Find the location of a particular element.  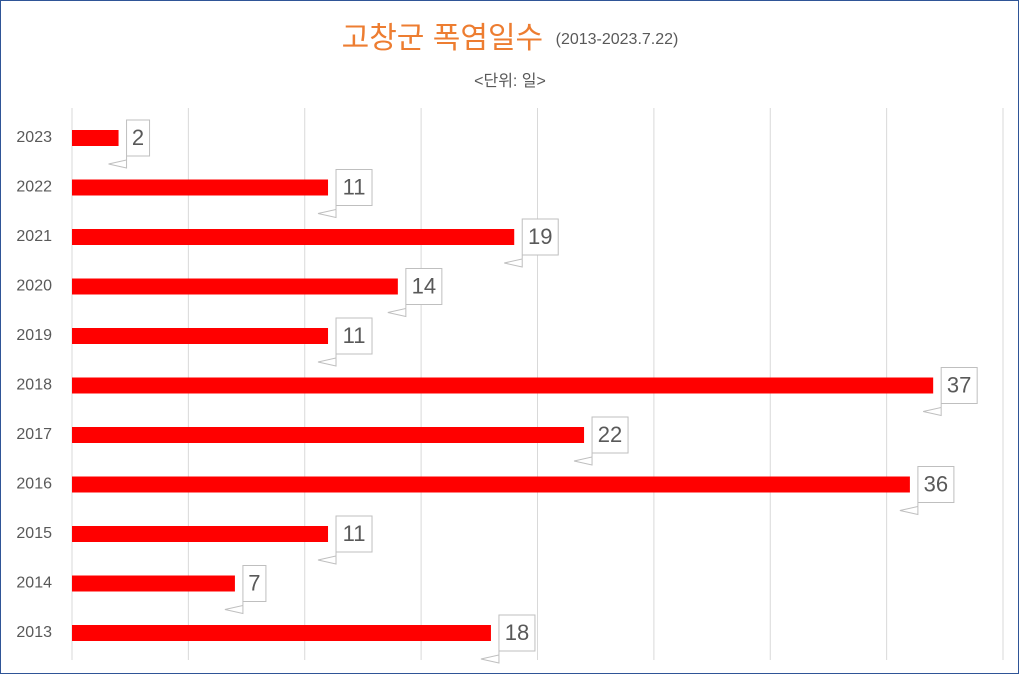

chart-title-group: 고창군 폭염일수 (2013-2023.7.22) is located at coordinates (510, 38).